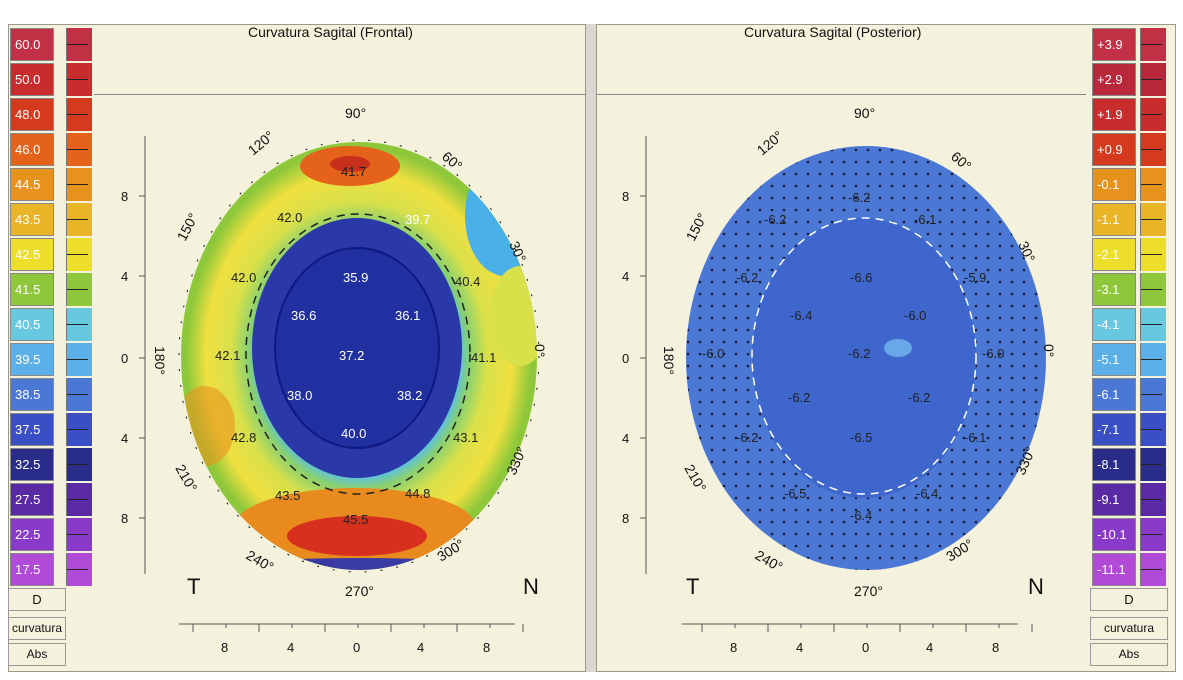 The height and width of the screenshot is (680, 1183). I want to click on map-value-label: 44.8, so click(417, 493).